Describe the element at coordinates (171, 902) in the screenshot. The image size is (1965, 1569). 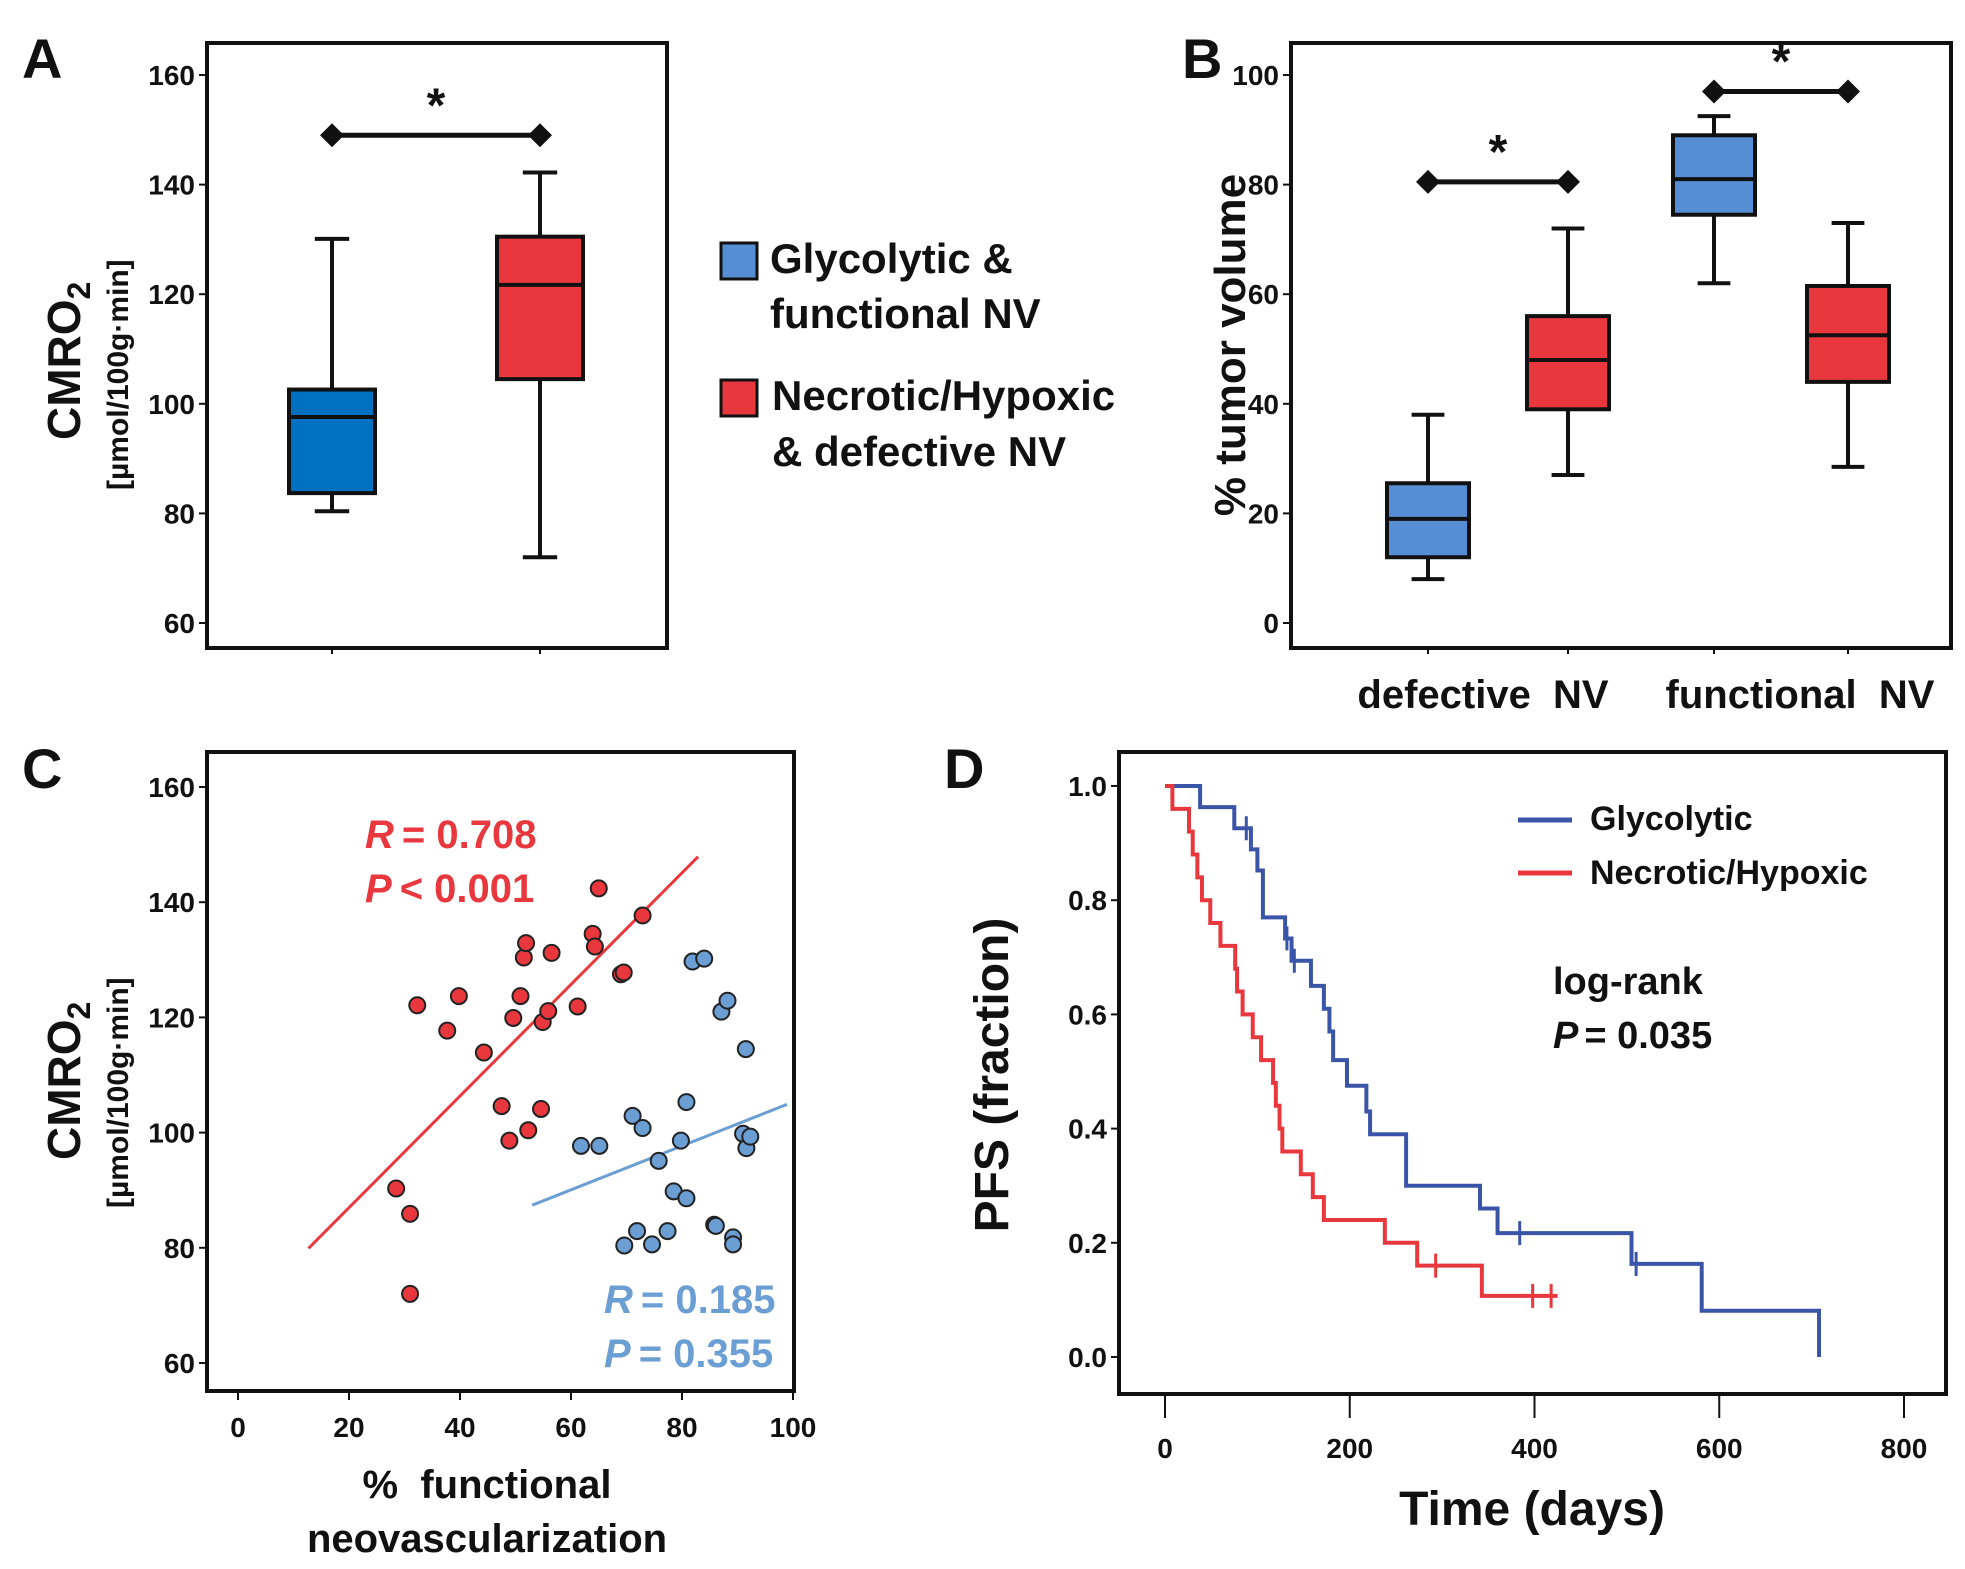
I see `panel-c-ytick-label: 140` at that location.